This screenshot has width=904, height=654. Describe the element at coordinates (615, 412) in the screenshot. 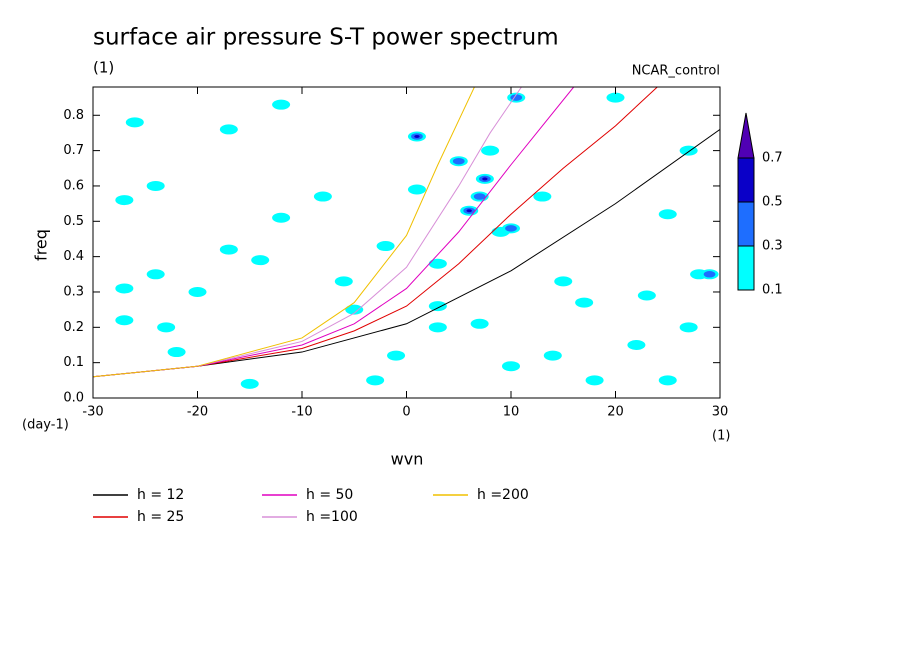

I see `x-tick-label: 20` at that location.